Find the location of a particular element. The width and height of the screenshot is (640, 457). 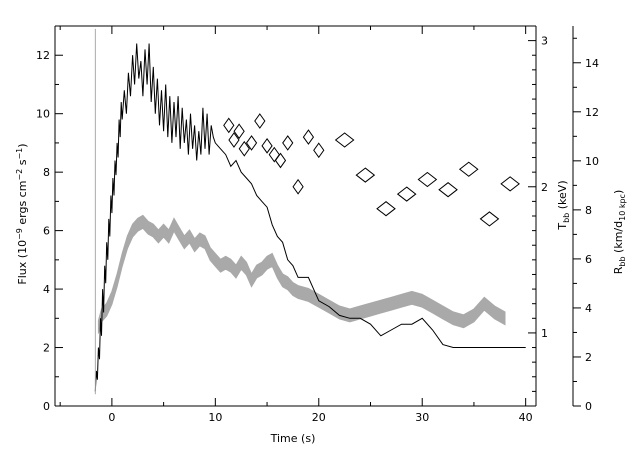

y-tick-label-left: 8 is located at coordinates (46, 172).